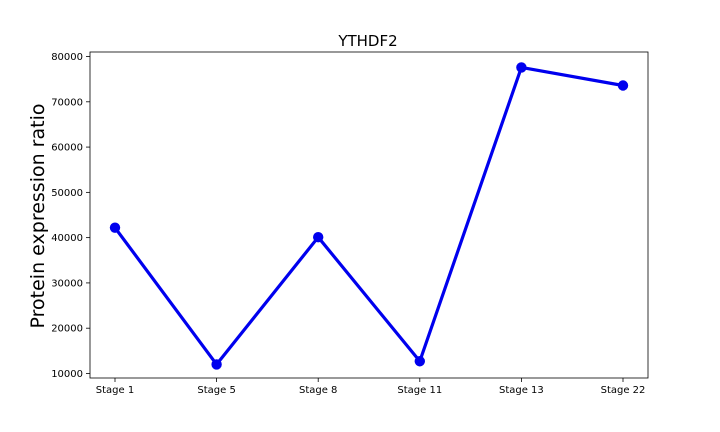 Image resolution: width=720 pixels, height=432 pixels. Describe the element at coordinates (419, 390) in the screenshot. I see `x-tick-label: Stage 11` at that location.